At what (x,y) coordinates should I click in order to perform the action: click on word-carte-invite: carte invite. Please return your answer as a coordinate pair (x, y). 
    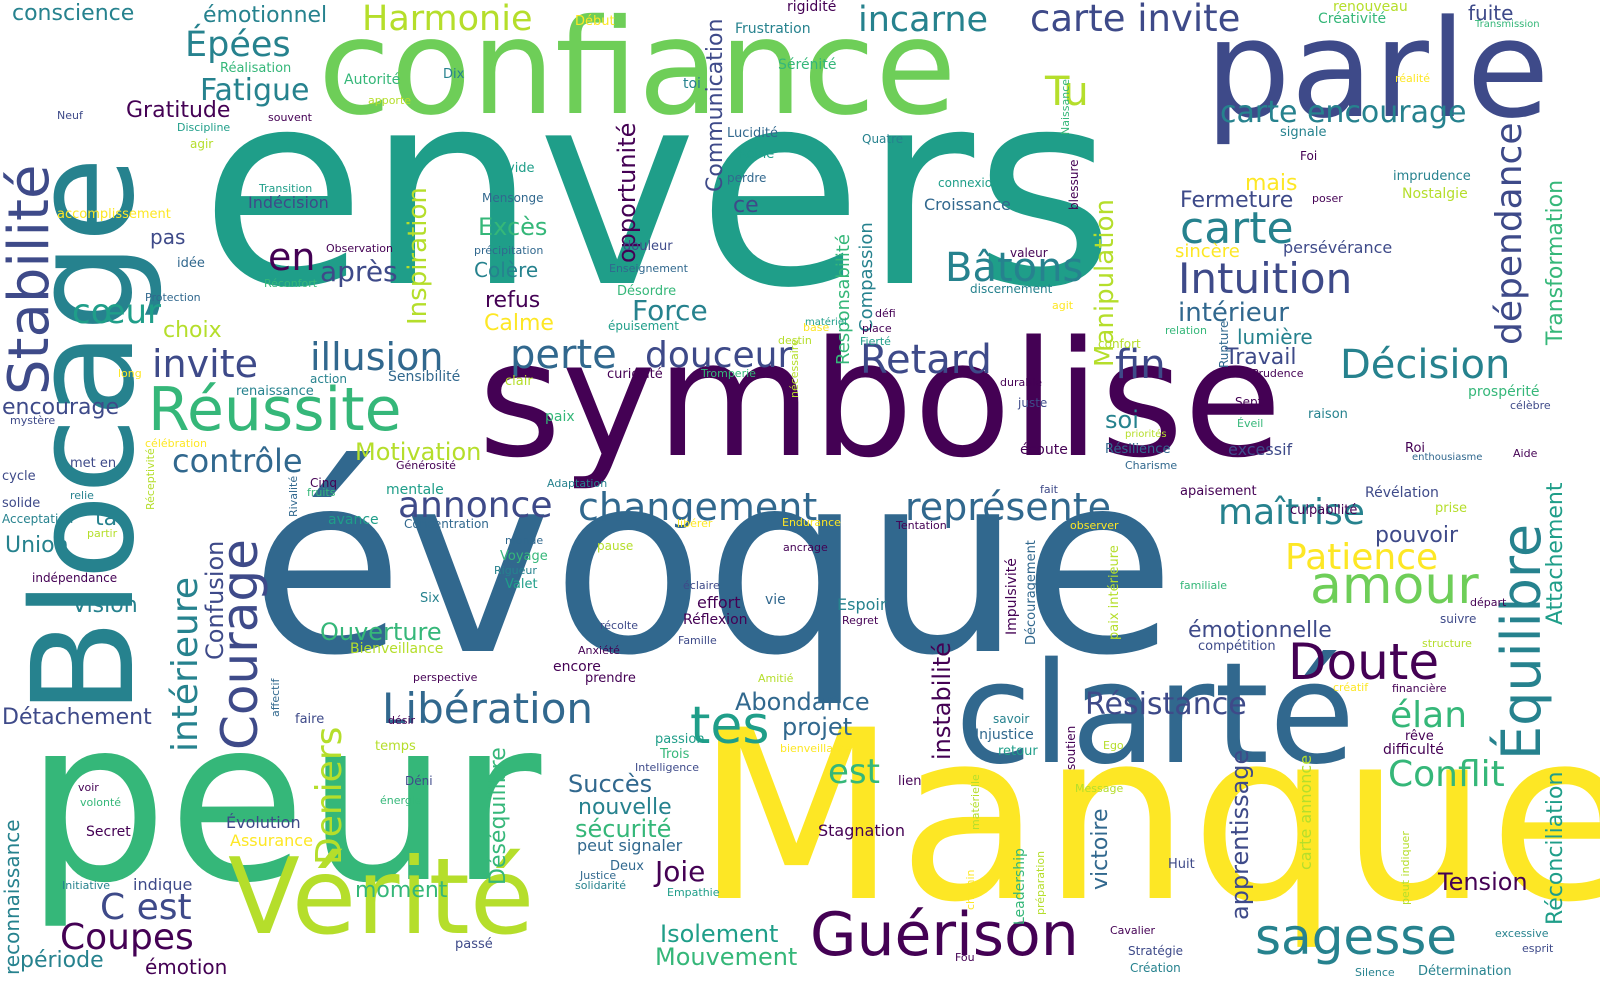
    Looking at the image, I should click on (1135, 20).